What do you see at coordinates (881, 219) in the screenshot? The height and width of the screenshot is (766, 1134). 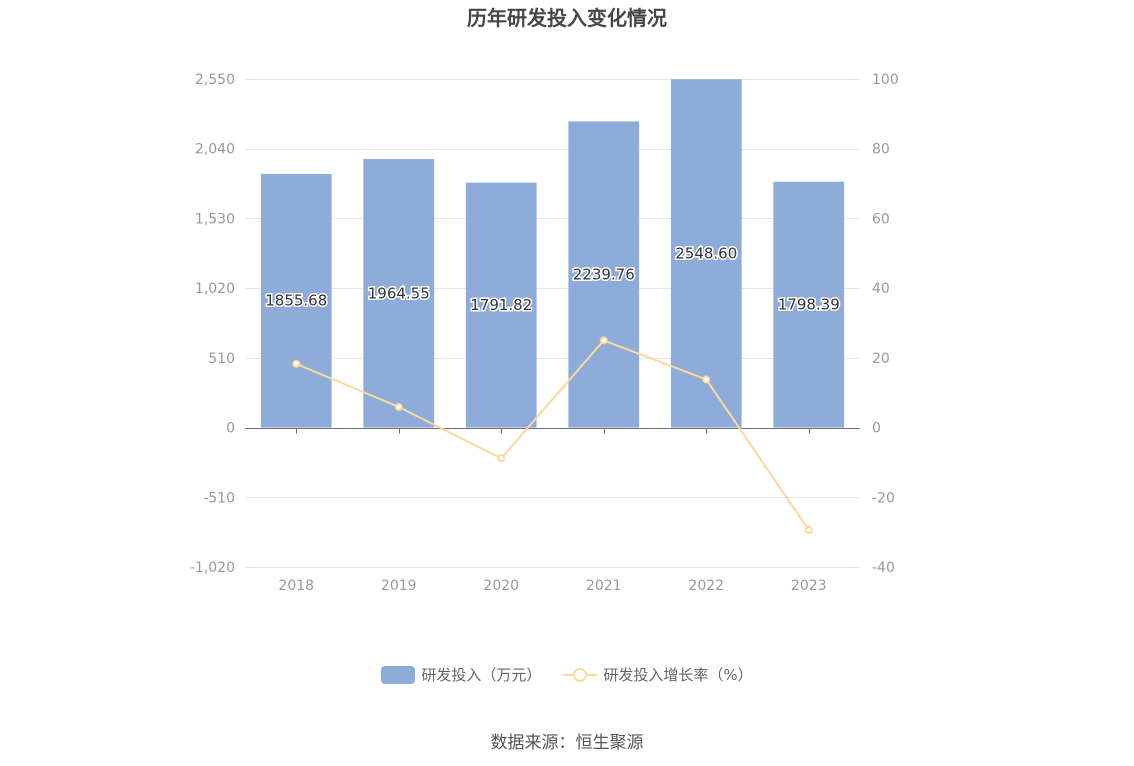 I see `right-tick-label: 60` at bounding box center [881, 219].